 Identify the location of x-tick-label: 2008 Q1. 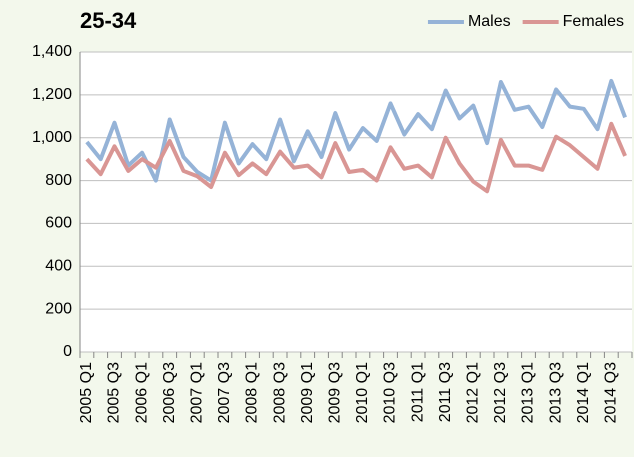
(252, 392).